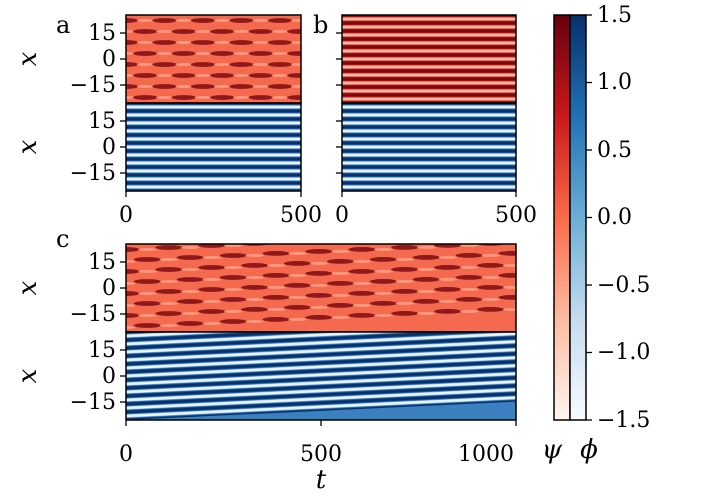  Describe the element at coordinates (28, 375) in the screenshot. I see `panel-c-ylabel-phi: x` at that location.